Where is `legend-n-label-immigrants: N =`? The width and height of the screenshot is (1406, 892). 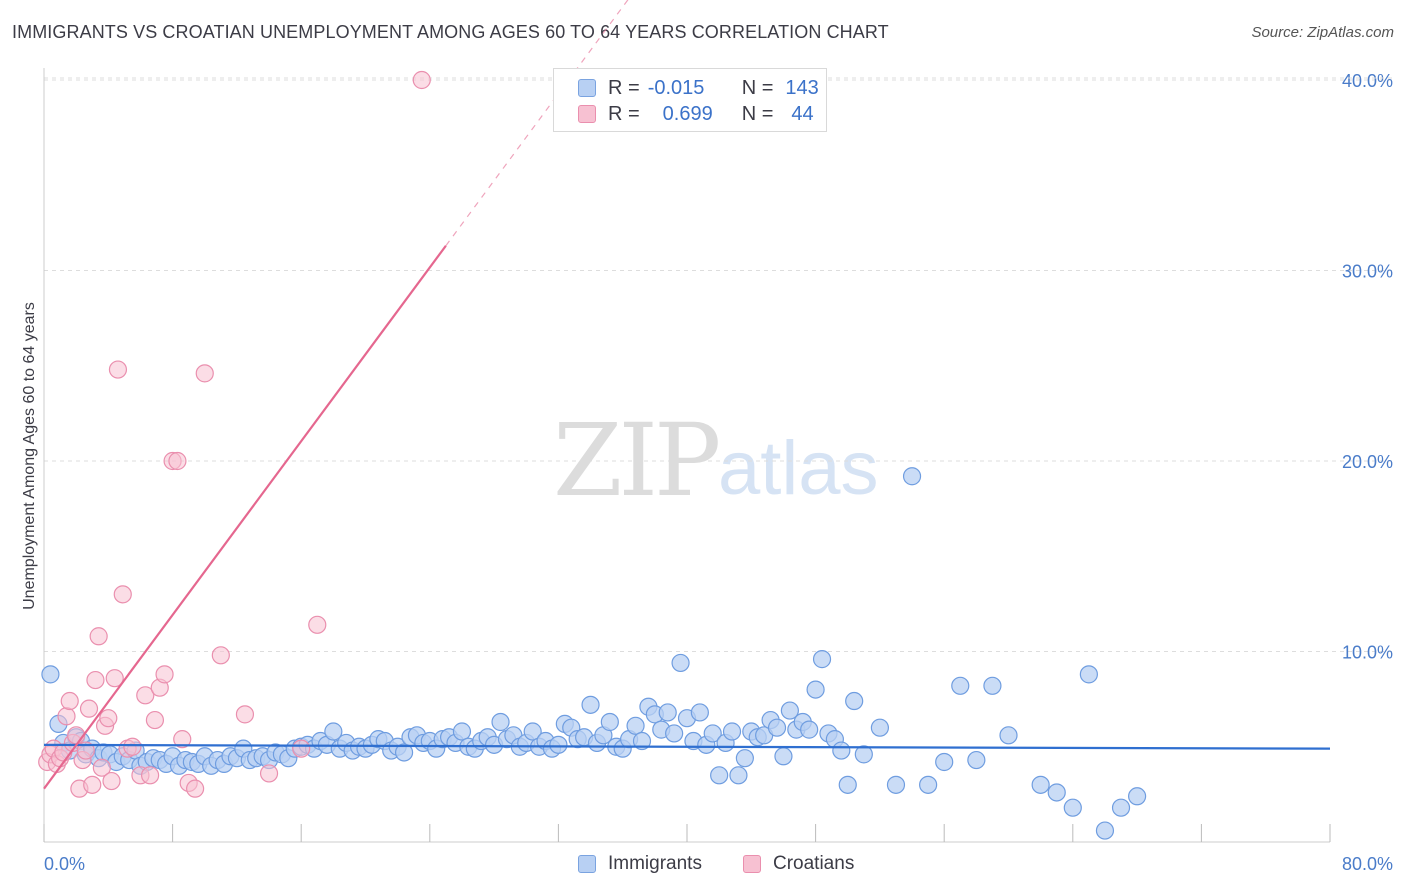
legend-n-label-immigrants: N = is located at coordinates (757, 87).